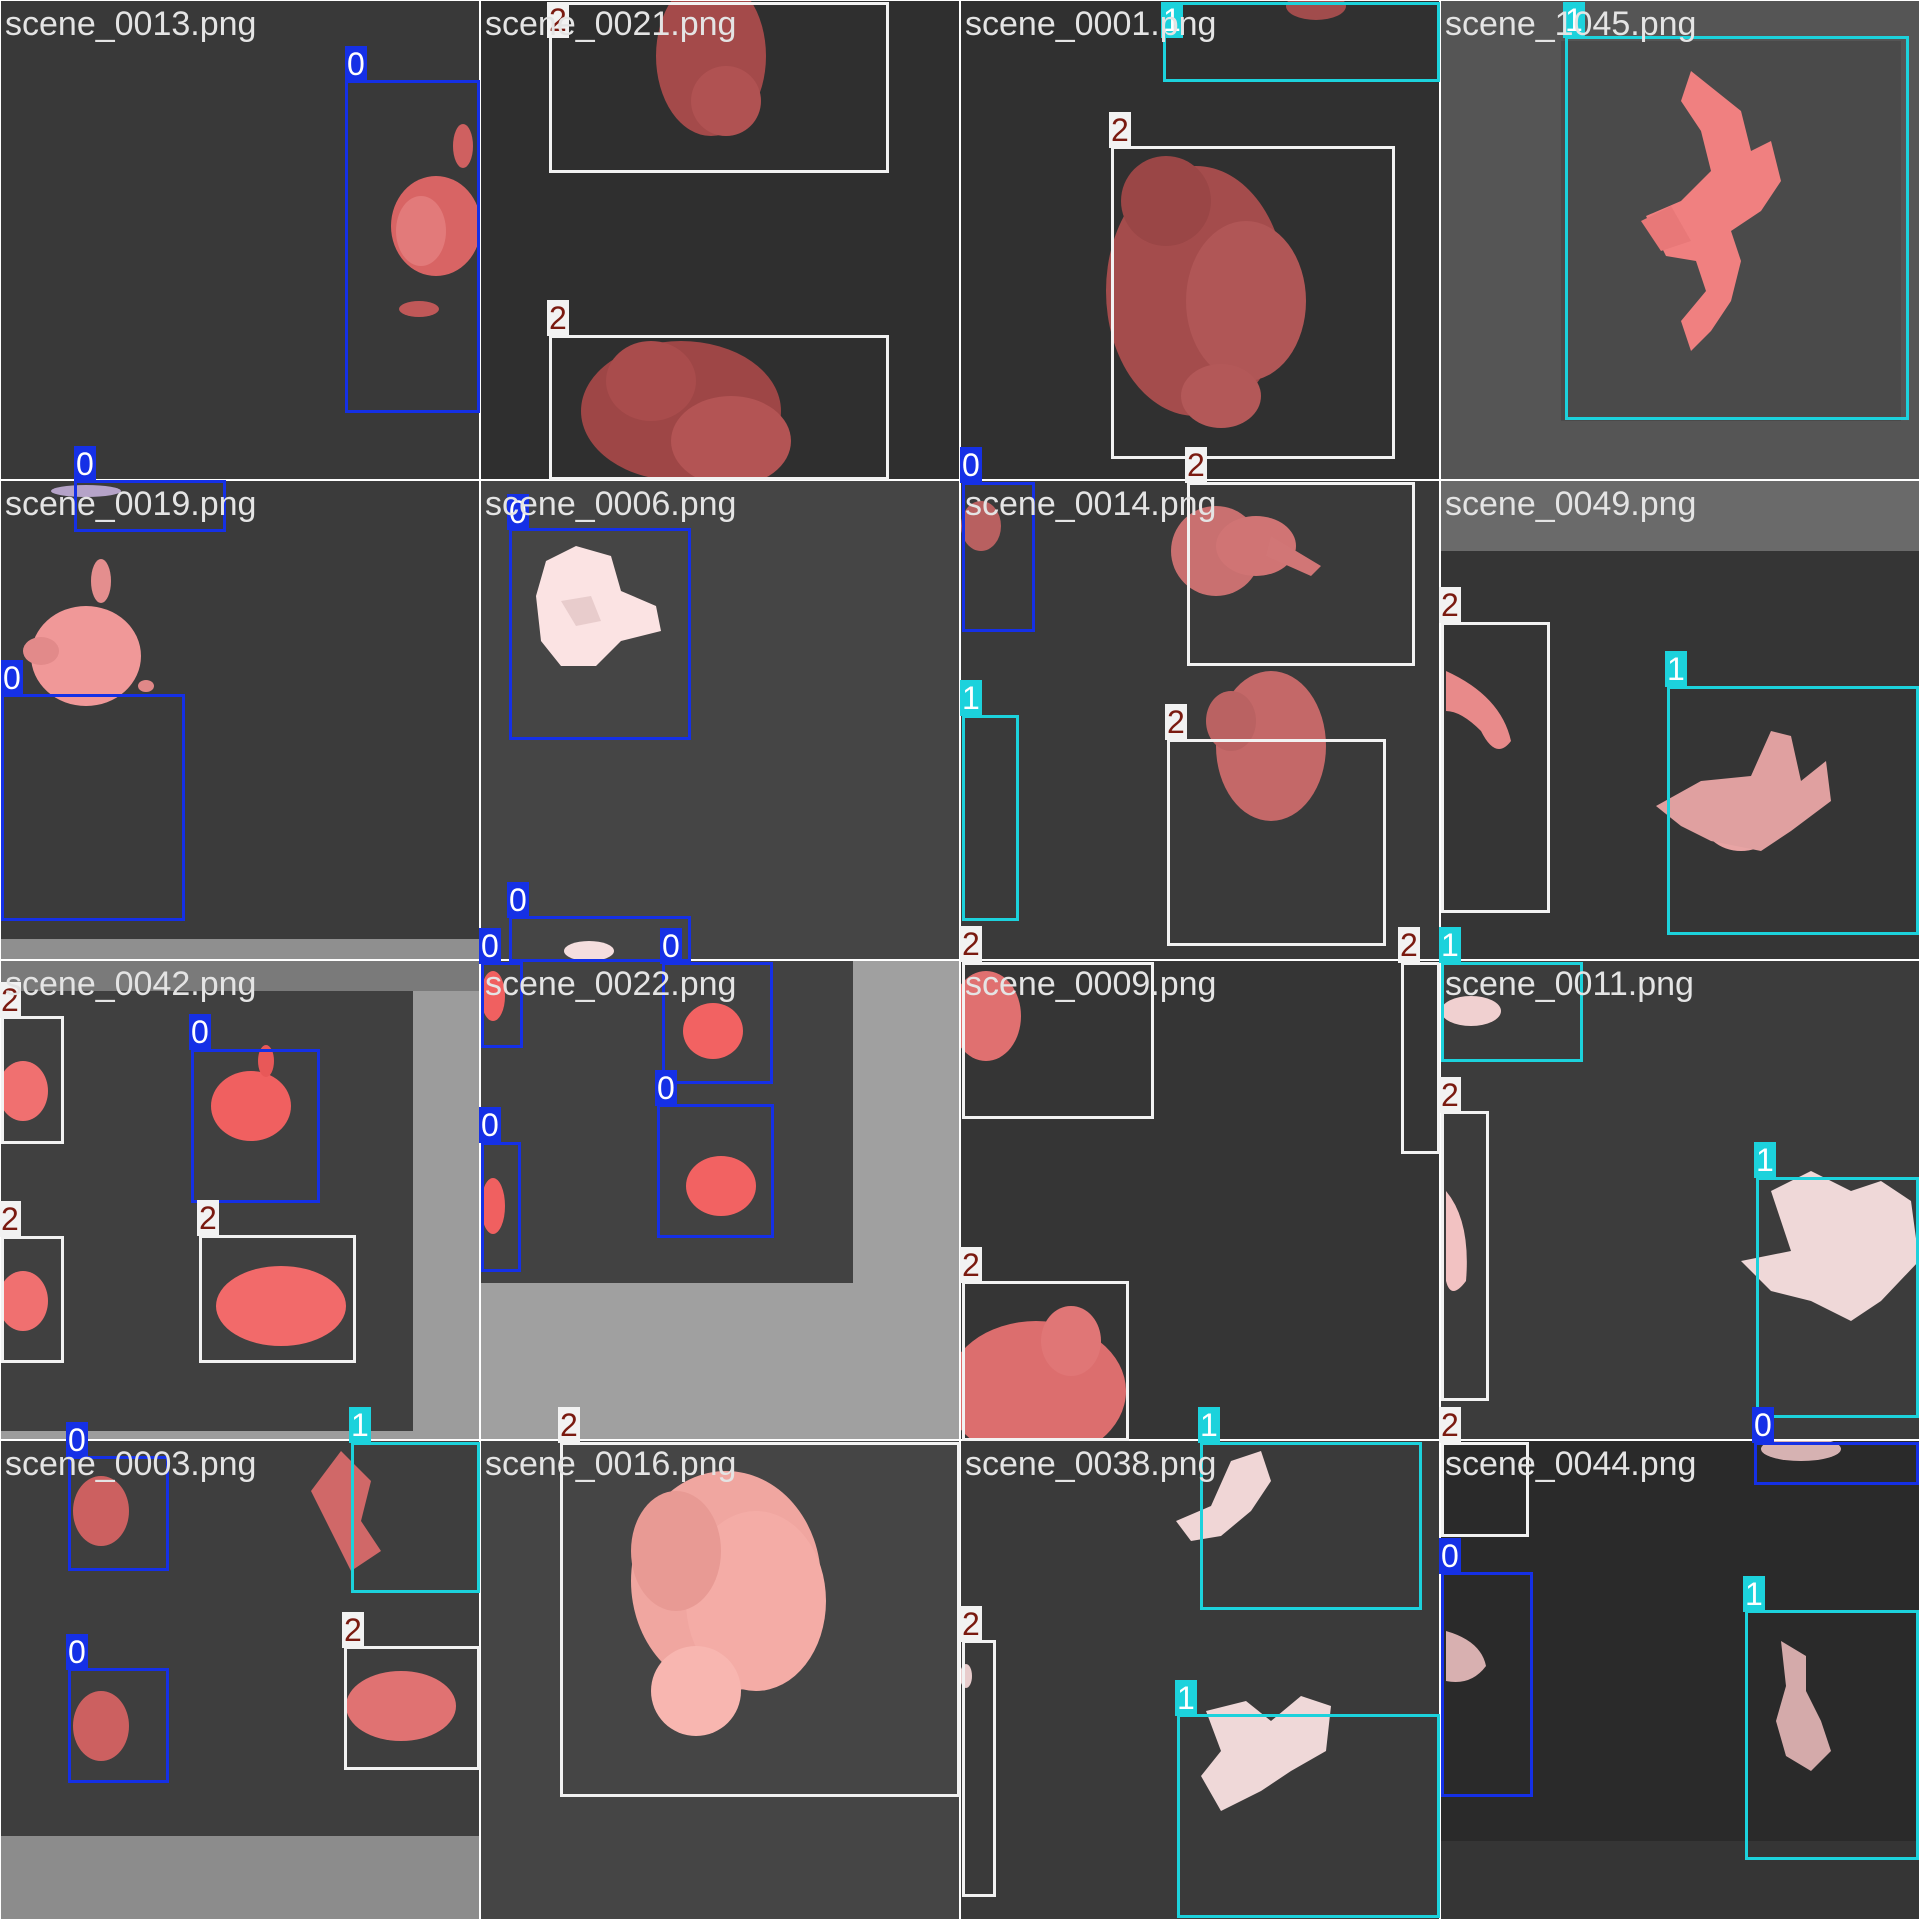 The image size is (1920, 1920). I want to click on tile-filename: scene_0042.png, so click(131, 984).